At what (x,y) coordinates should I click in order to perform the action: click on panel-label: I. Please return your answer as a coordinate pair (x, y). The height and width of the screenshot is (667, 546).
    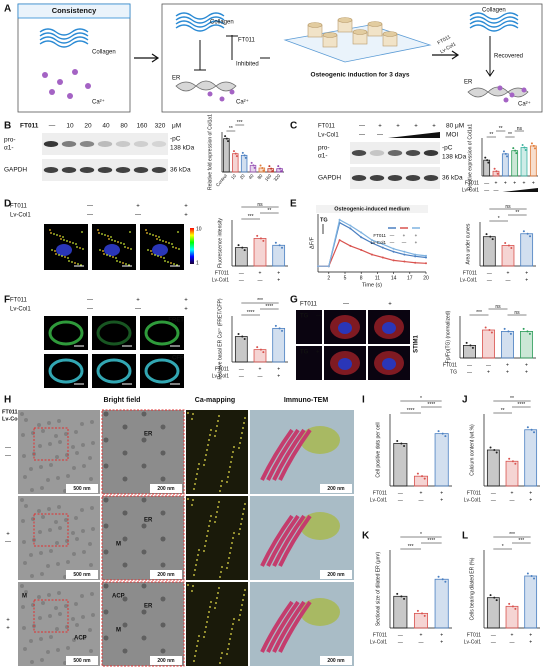
    Looking at the image, I should click on (363, 400).